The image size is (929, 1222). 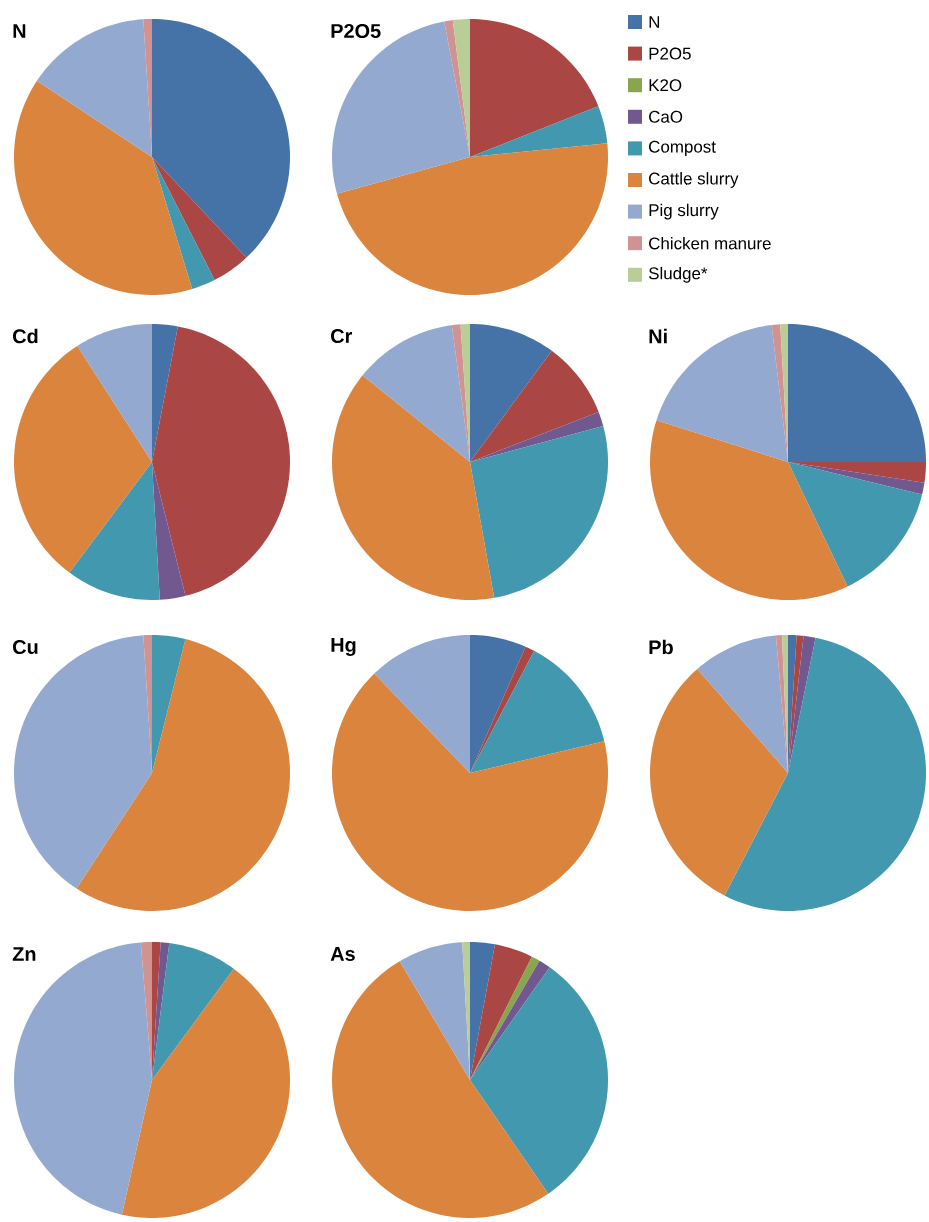 I want to click on chart-title: Cr, so click(x=342, y=336).